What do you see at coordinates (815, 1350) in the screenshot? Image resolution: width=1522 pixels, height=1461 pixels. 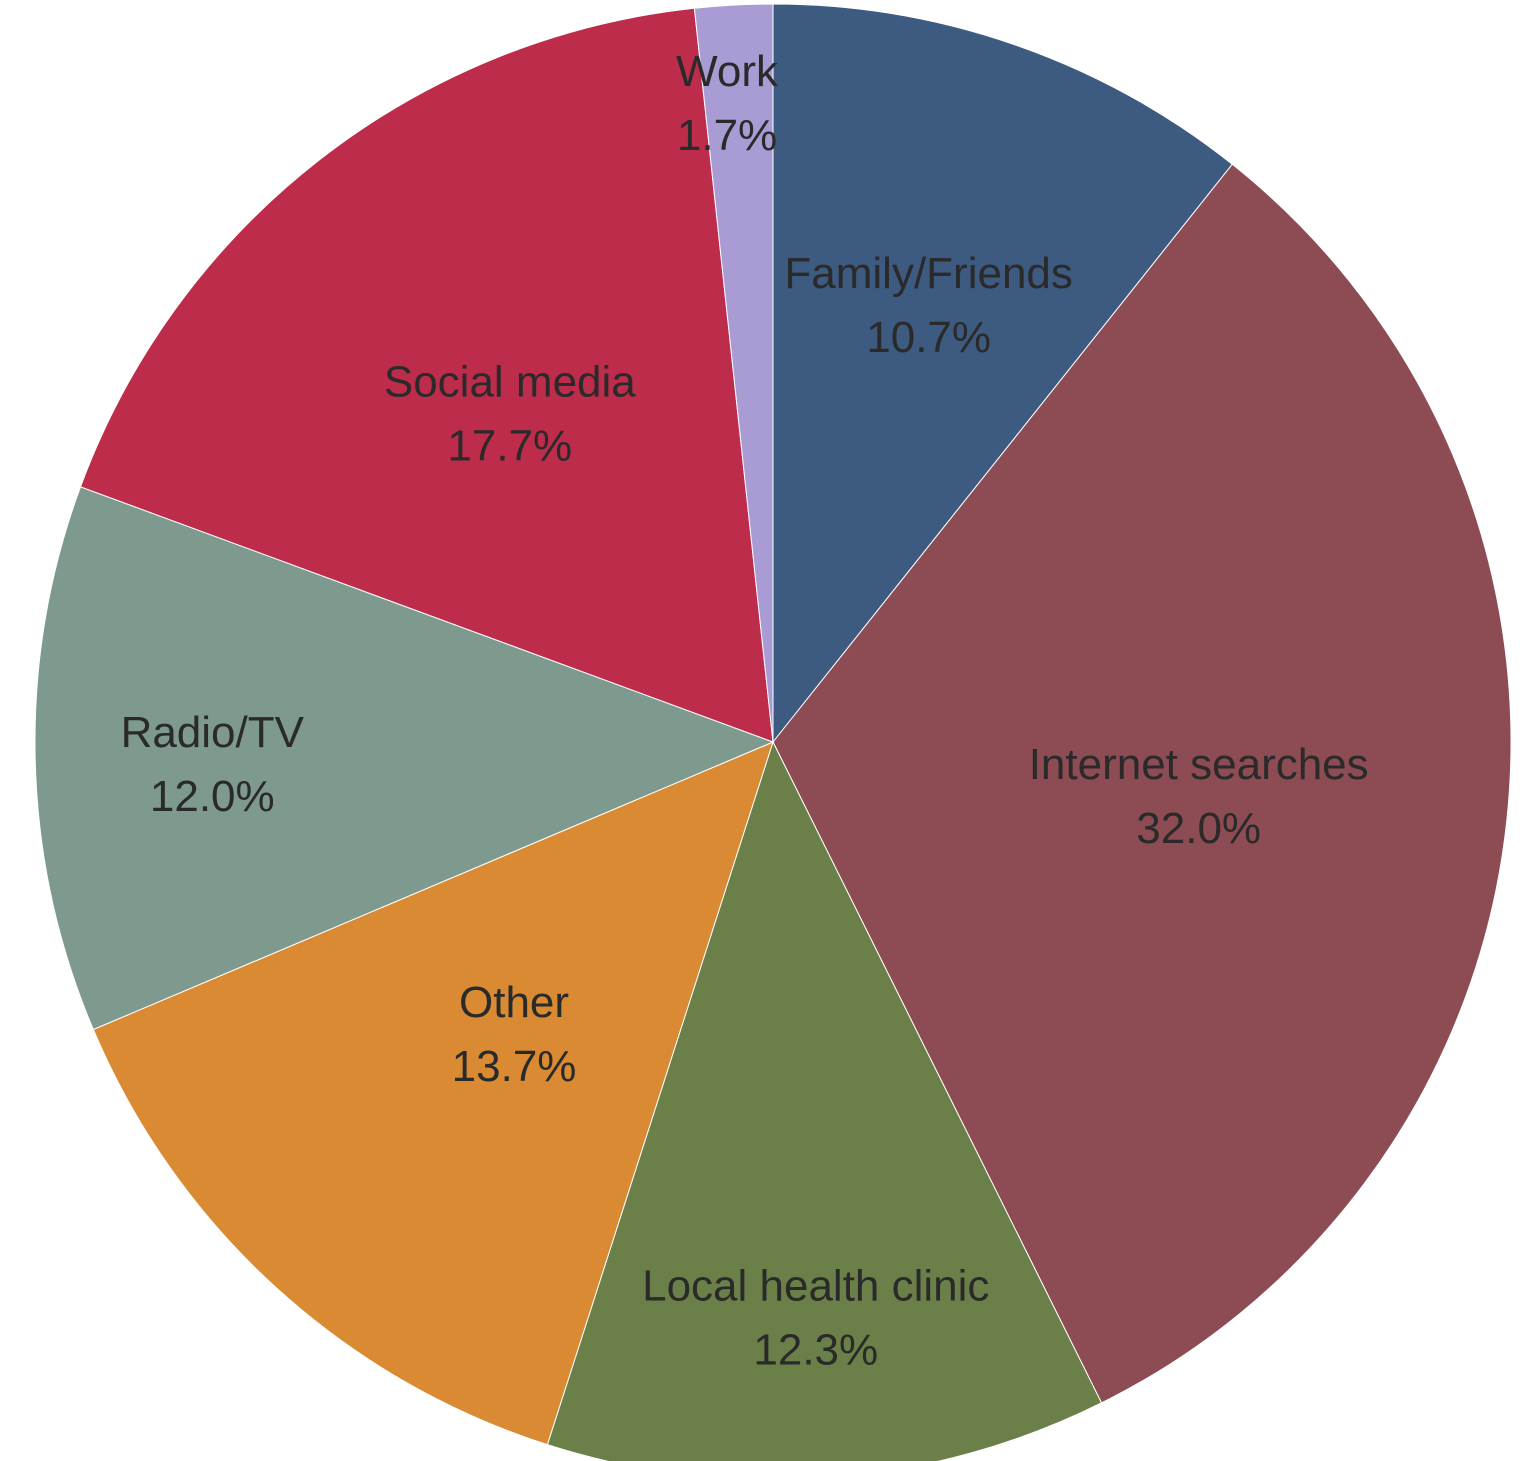 I see `slice-value-label: 12.3%` at bounding box center [815, 1350].